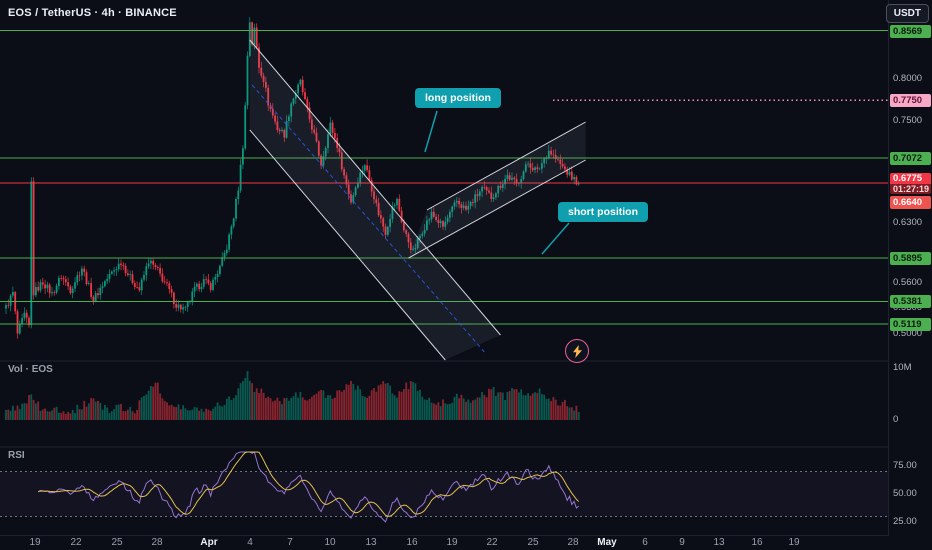 The image size is (932, 550). Describe the element at coordinates (30, 369) in the screenshot. I see `volume-pane-legend: Vol · EOS` at that location.